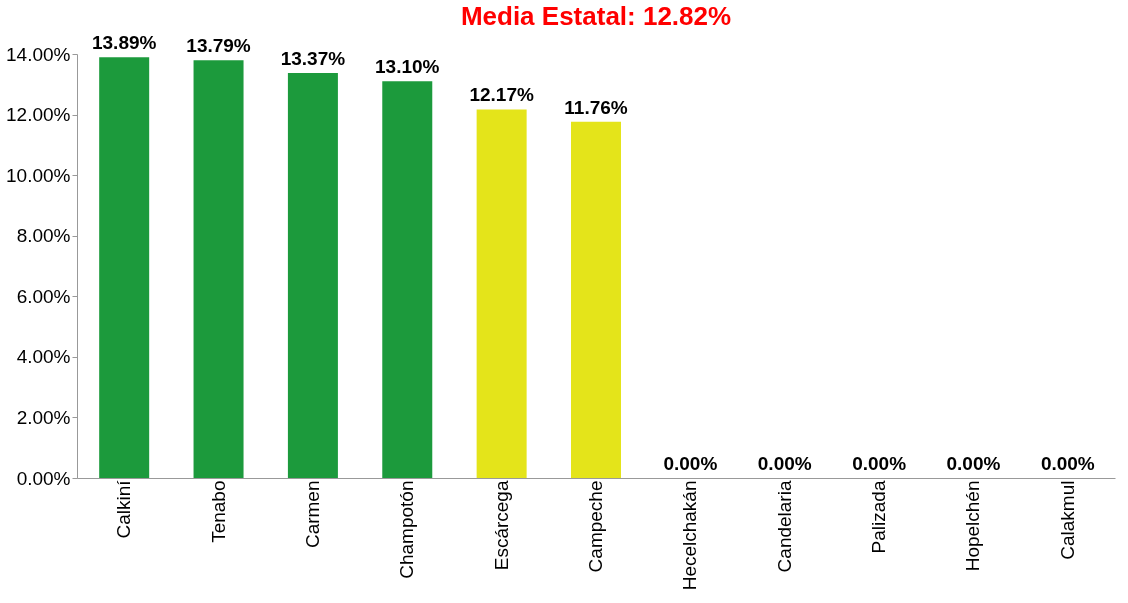 The height and width of the screenshot is (603, 1128). I want to click on x-tick-label: Palizada, so click(879, 517).